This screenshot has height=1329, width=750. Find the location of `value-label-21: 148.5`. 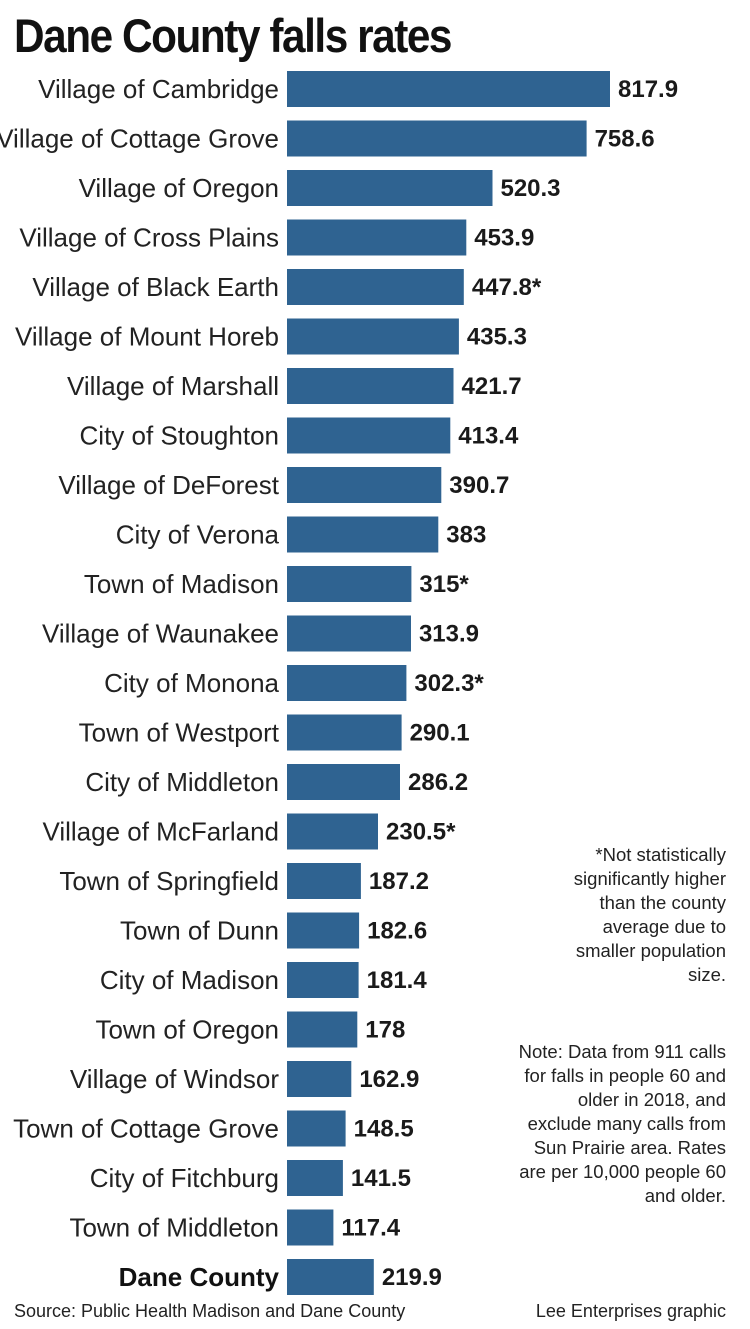

value-label-21: 148.5 is located at coordinates (384, 1129).